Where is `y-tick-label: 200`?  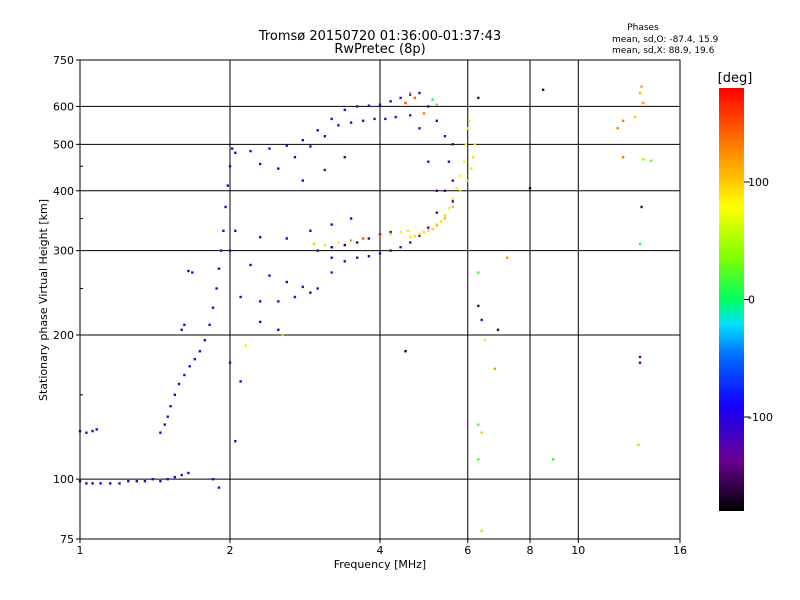 y-tick-label: 200 is located at coordinates (63, 335).